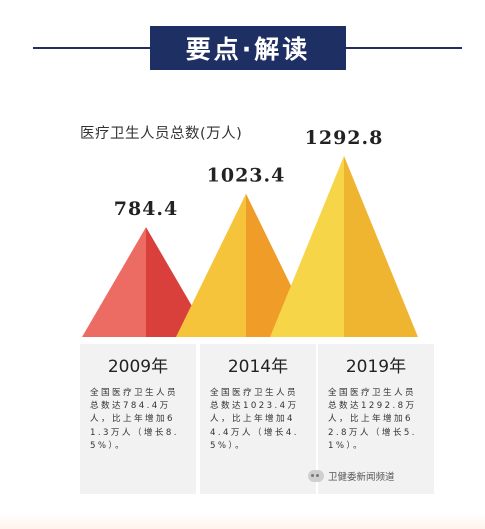 The width and height of the screenshot is (485, 529). What do you see at coordinates (307, 246) in the screenshot?
I see `pyramid-bar-2019-light` at bounding box center [307, 246].